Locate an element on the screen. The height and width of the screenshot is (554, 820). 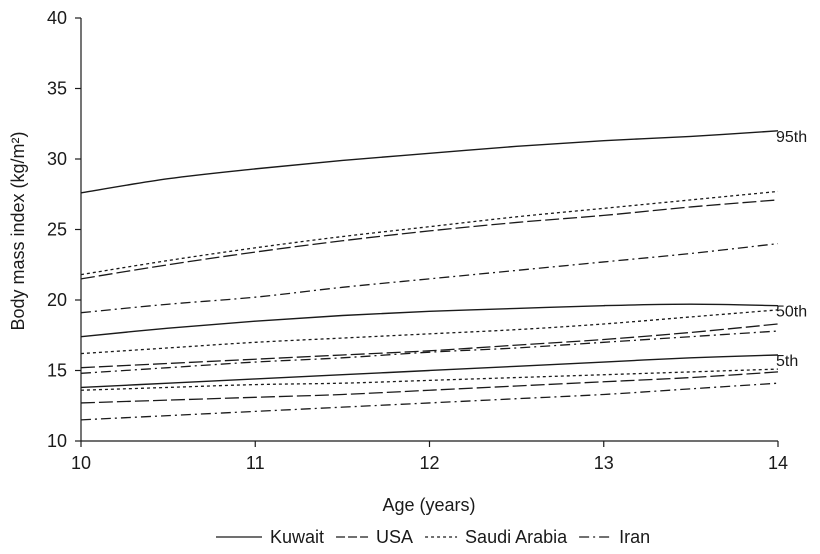
x-tick-label: 10 is located at coordinates (81, 463).